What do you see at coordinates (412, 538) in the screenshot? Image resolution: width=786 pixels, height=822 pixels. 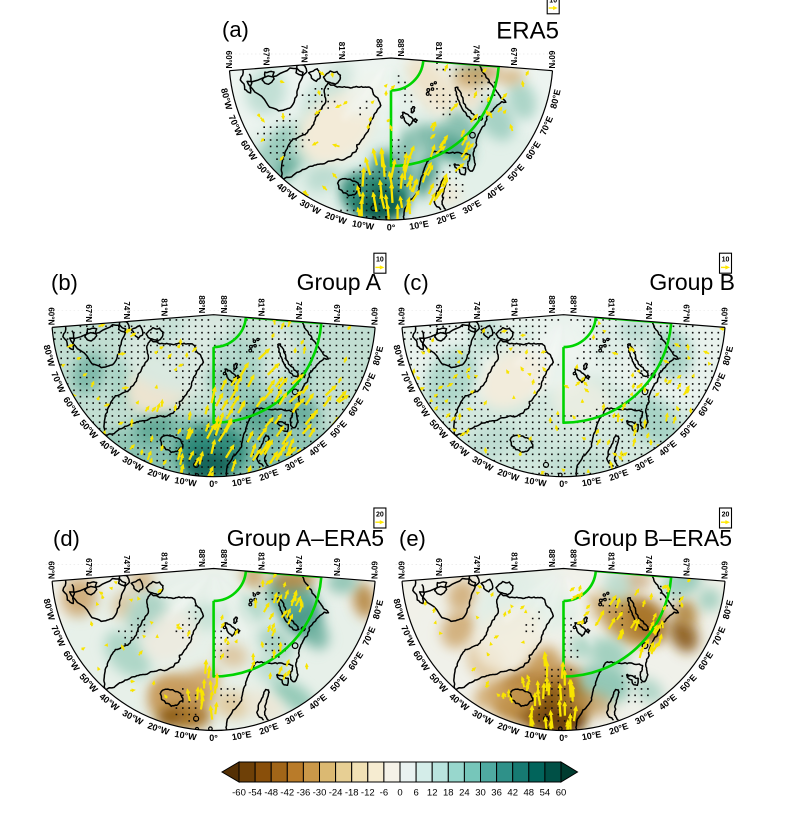 I see `svg-text: (e)` at bounding box center [412, 538].